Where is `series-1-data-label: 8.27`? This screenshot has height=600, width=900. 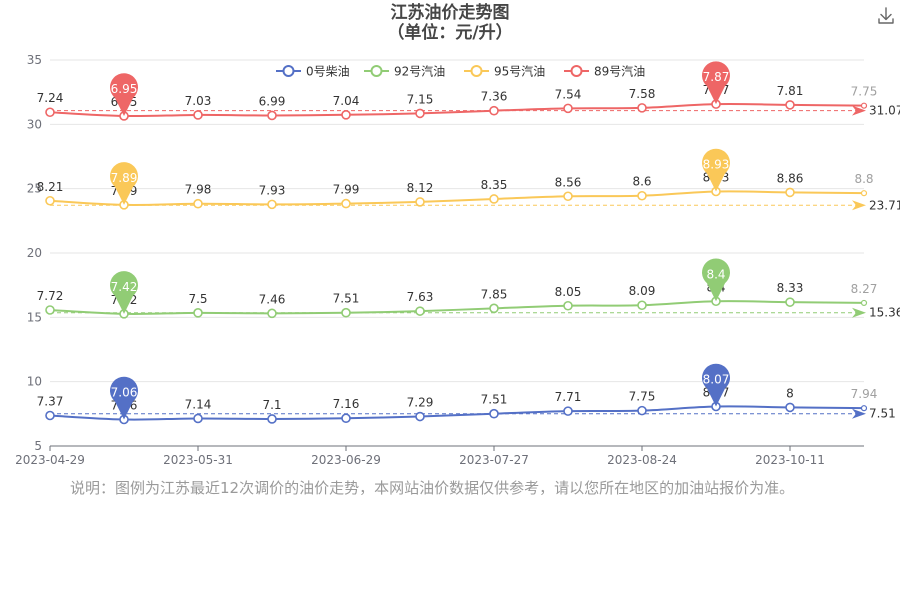 series-1-data-label: 8.27 is located at coordinates (864, 289).